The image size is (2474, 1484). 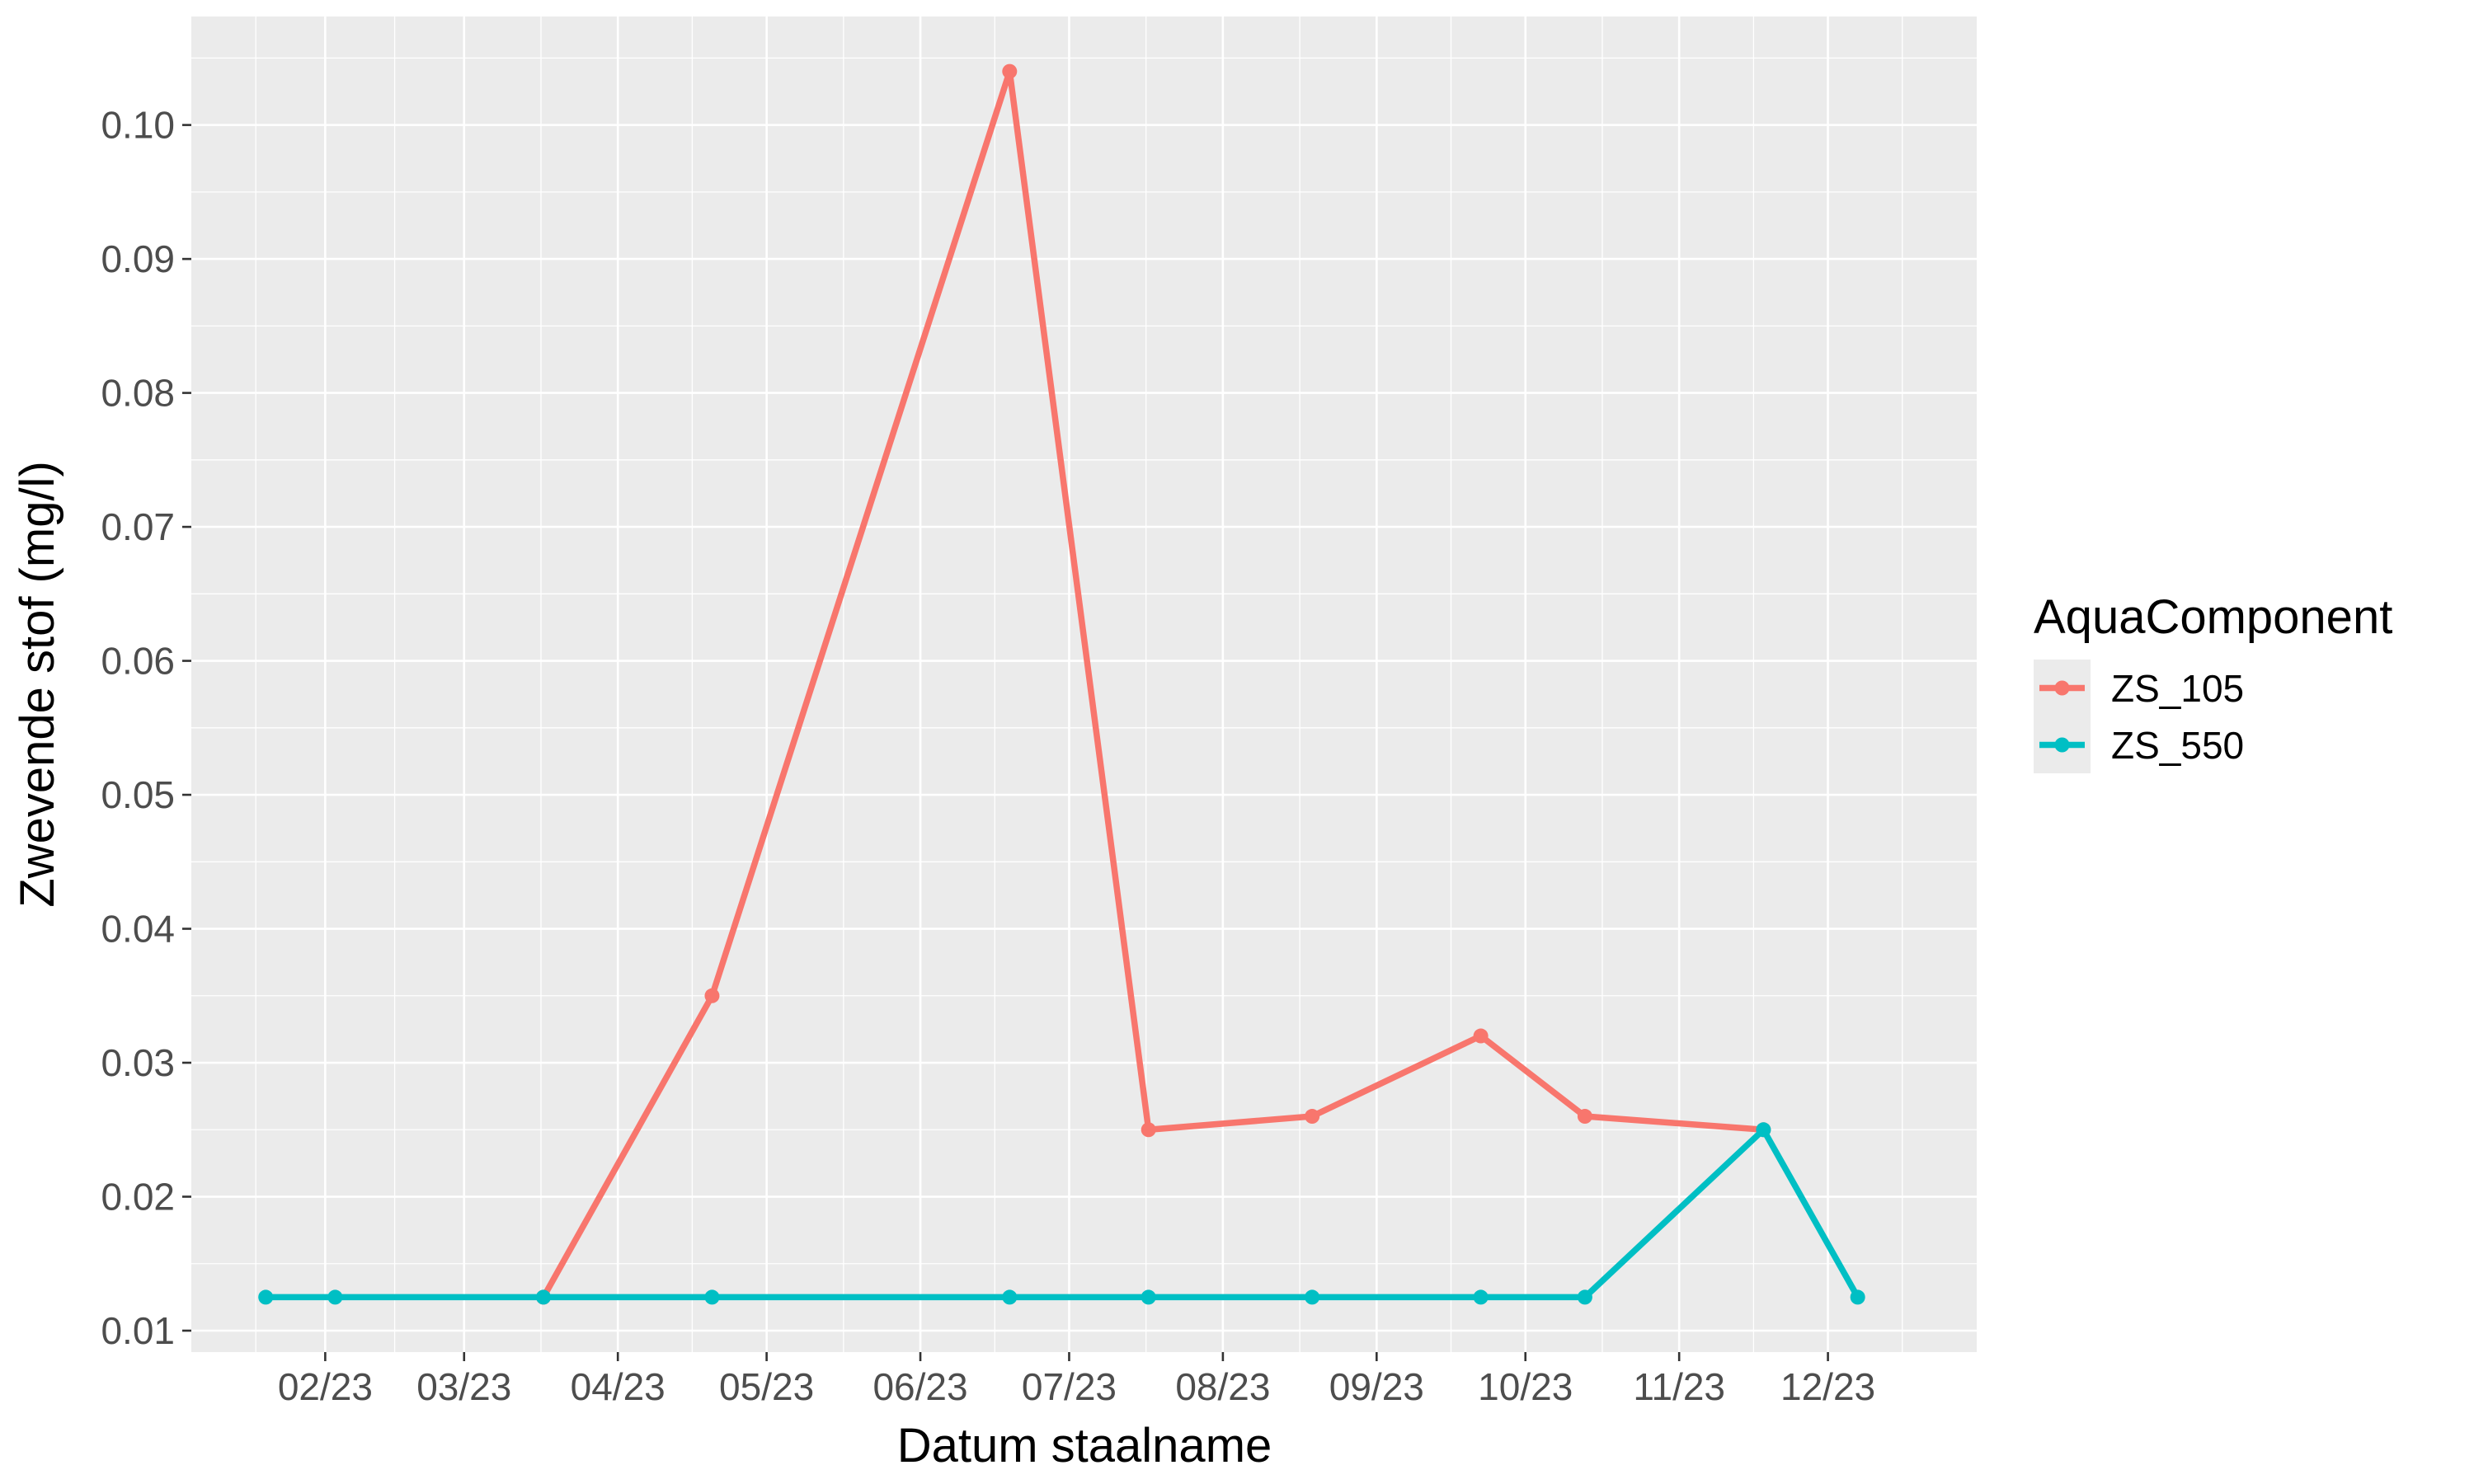 What do you see at coordinates (146, 728) in the screenshot?
I see `y-axis: 0.01 0.02 0.03 0.04 0.05 0.06 0.07 0.08 0.09 0.10` at bounding box center [146, 728].